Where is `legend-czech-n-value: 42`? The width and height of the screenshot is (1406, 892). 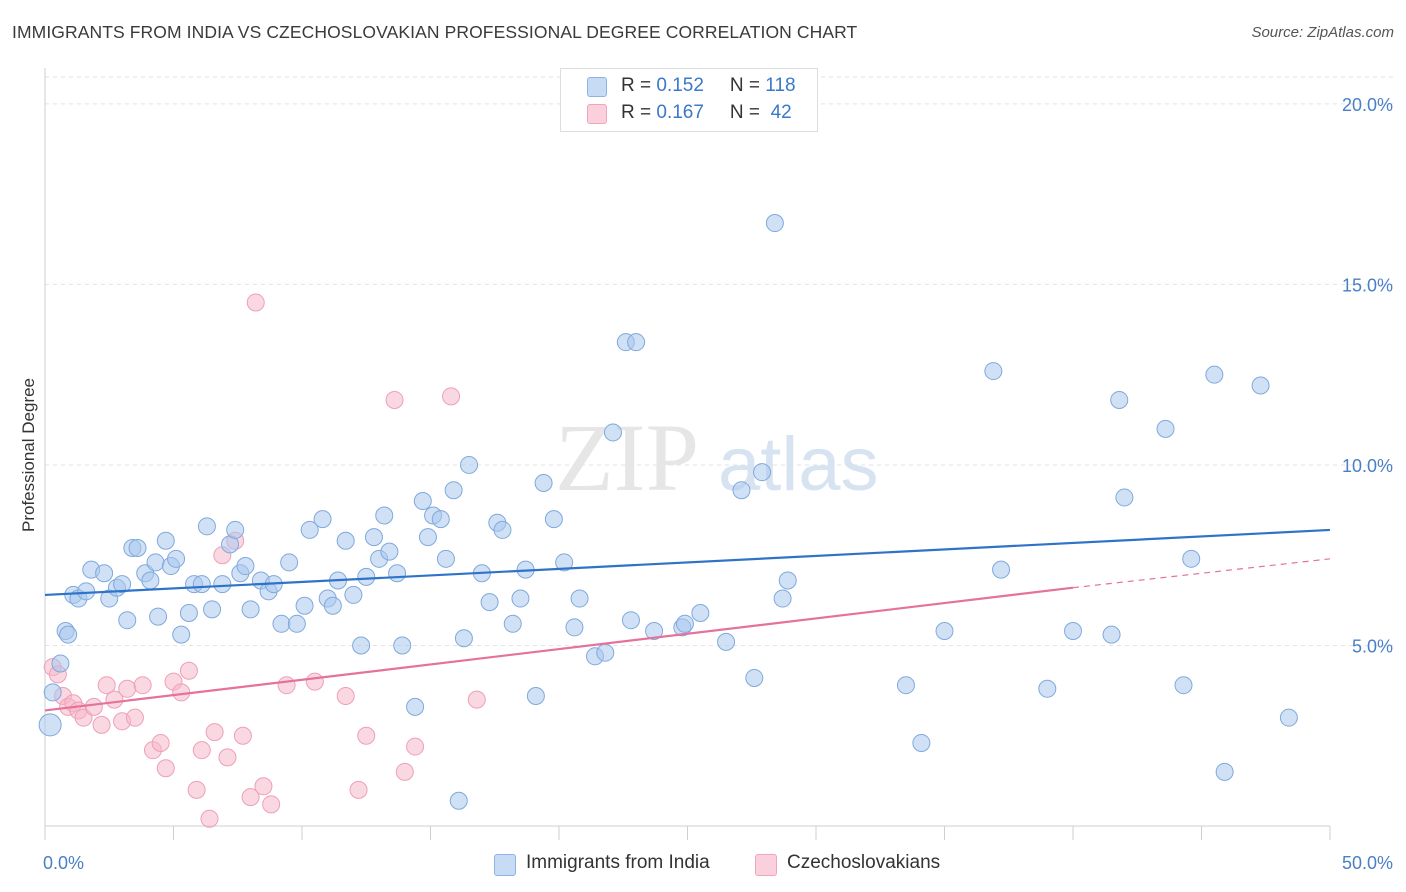 legend-czech-n-value: 42 is located at coordinates (778, 112).